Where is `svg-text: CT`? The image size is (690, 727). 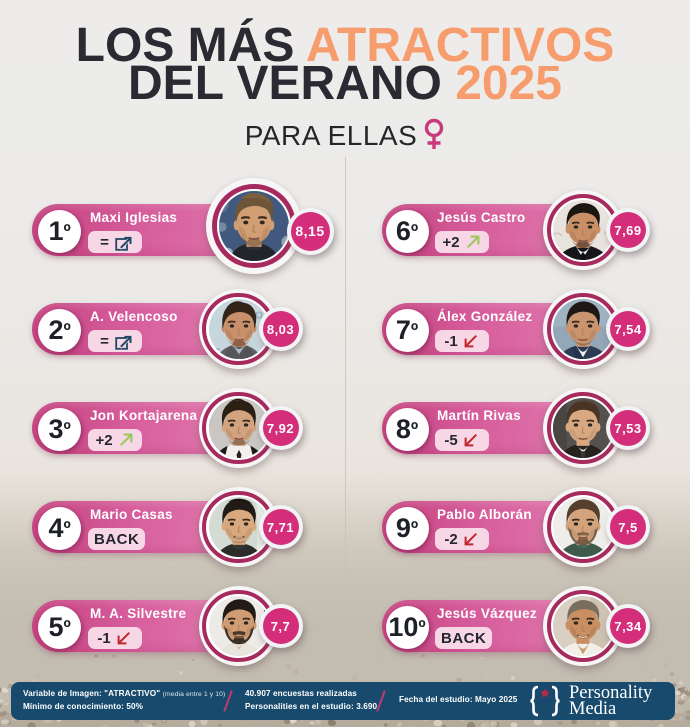 svg-text: CT is located at coordinates (210, 423).